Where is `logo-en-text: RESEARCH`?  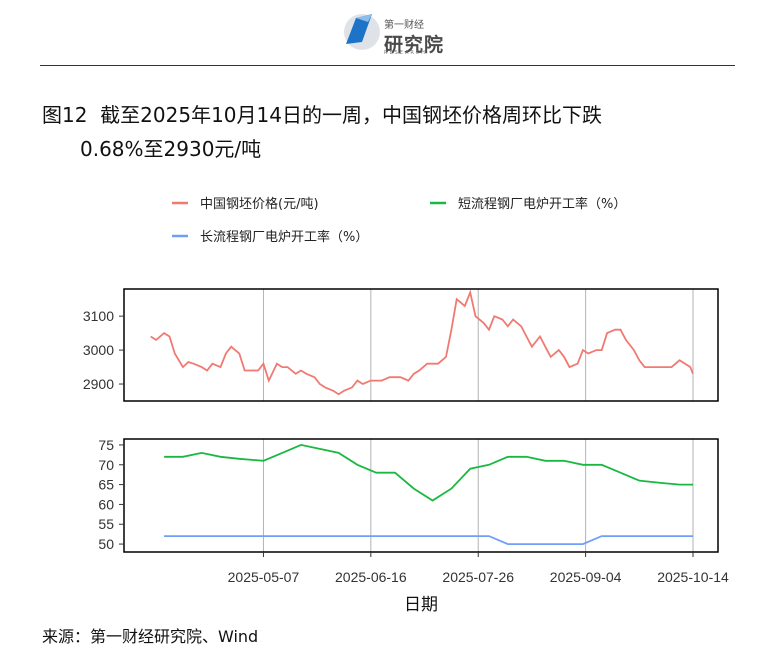
logo-en-text: RESEARCH is located at coordinates (405, 53).